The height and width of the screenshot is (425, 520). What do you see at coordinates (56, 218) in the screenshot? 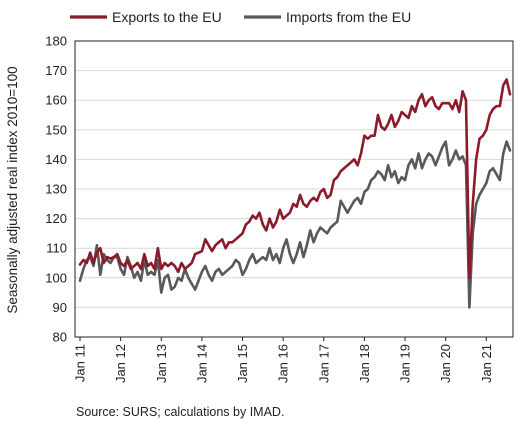
I see `y-tick-label: 120` at bounding box center [56, 218].